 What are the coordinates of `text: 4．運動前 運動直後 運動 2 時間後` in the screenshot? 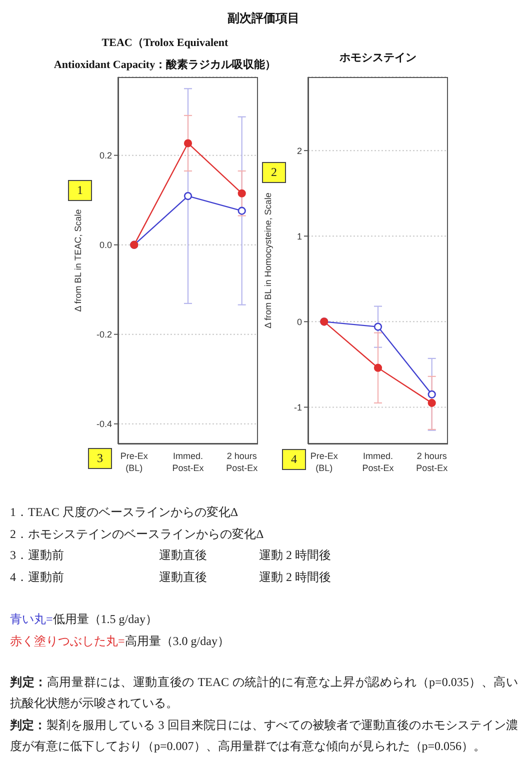 It's located at (170, 577).